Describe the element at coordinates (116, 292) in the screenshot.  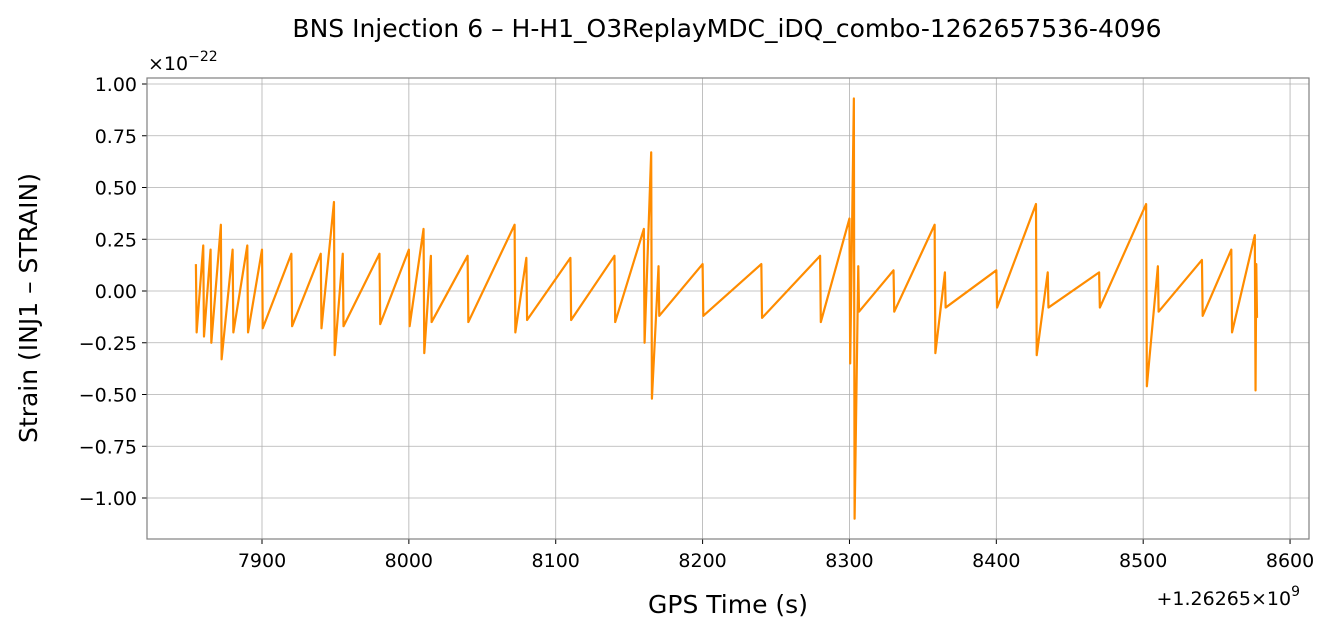
I see `y-tick-label: 0.00` at that location.